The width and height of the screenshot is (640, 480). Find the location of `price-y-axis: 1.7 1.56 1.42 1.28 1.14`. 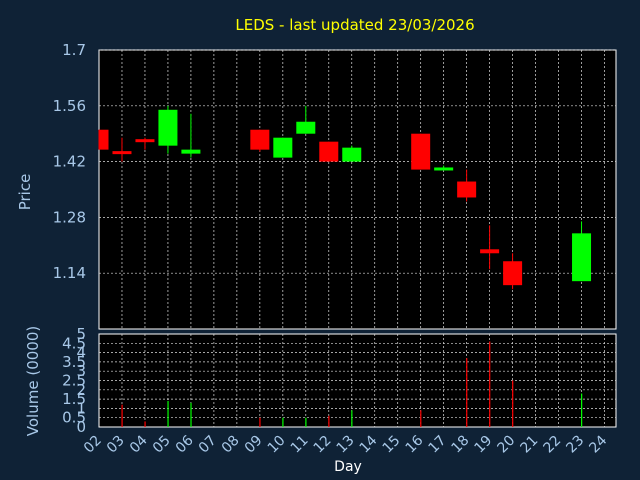

price-y-axis: 1.7 1.56 1.42 1.28 1.14 is located at coordinates (69, 161).